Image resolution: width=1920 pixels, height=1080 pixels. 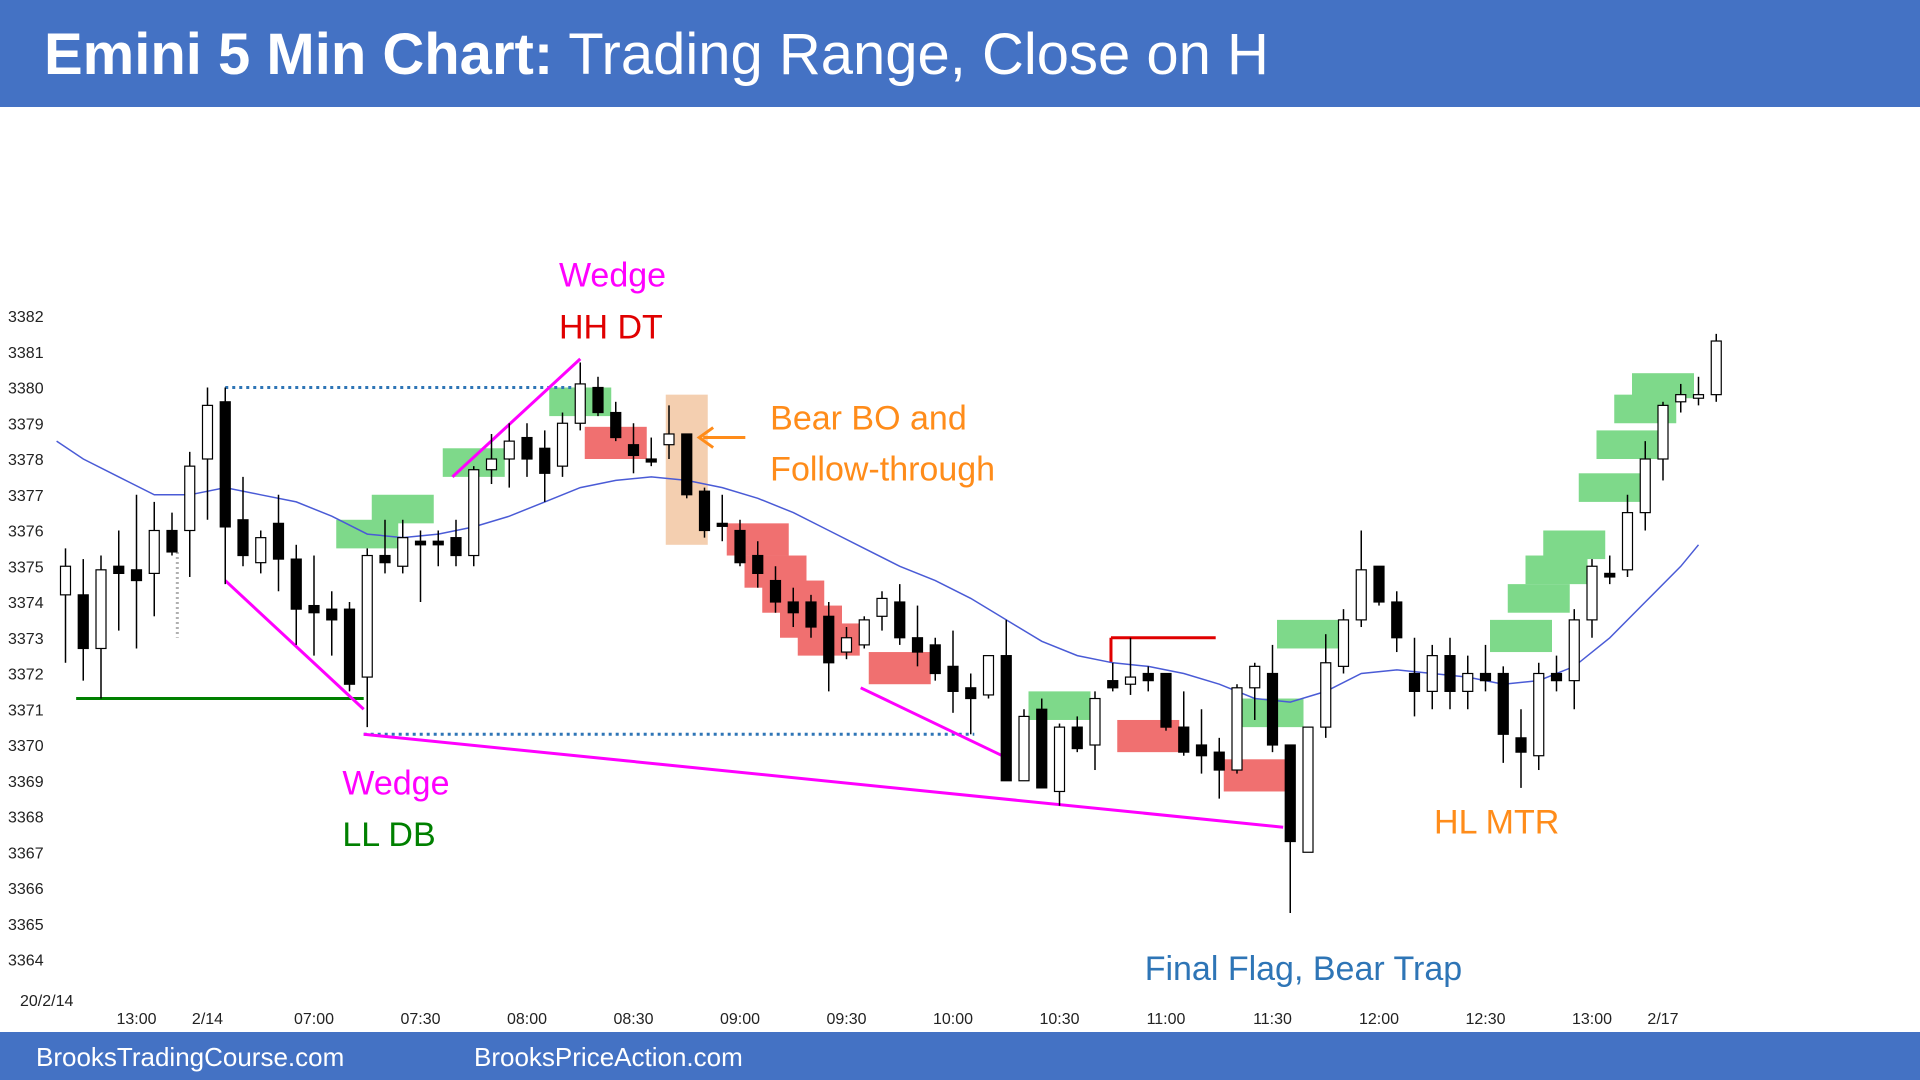 I want to click on x-tick-label: 09:00, so click(x=740, y=1019).